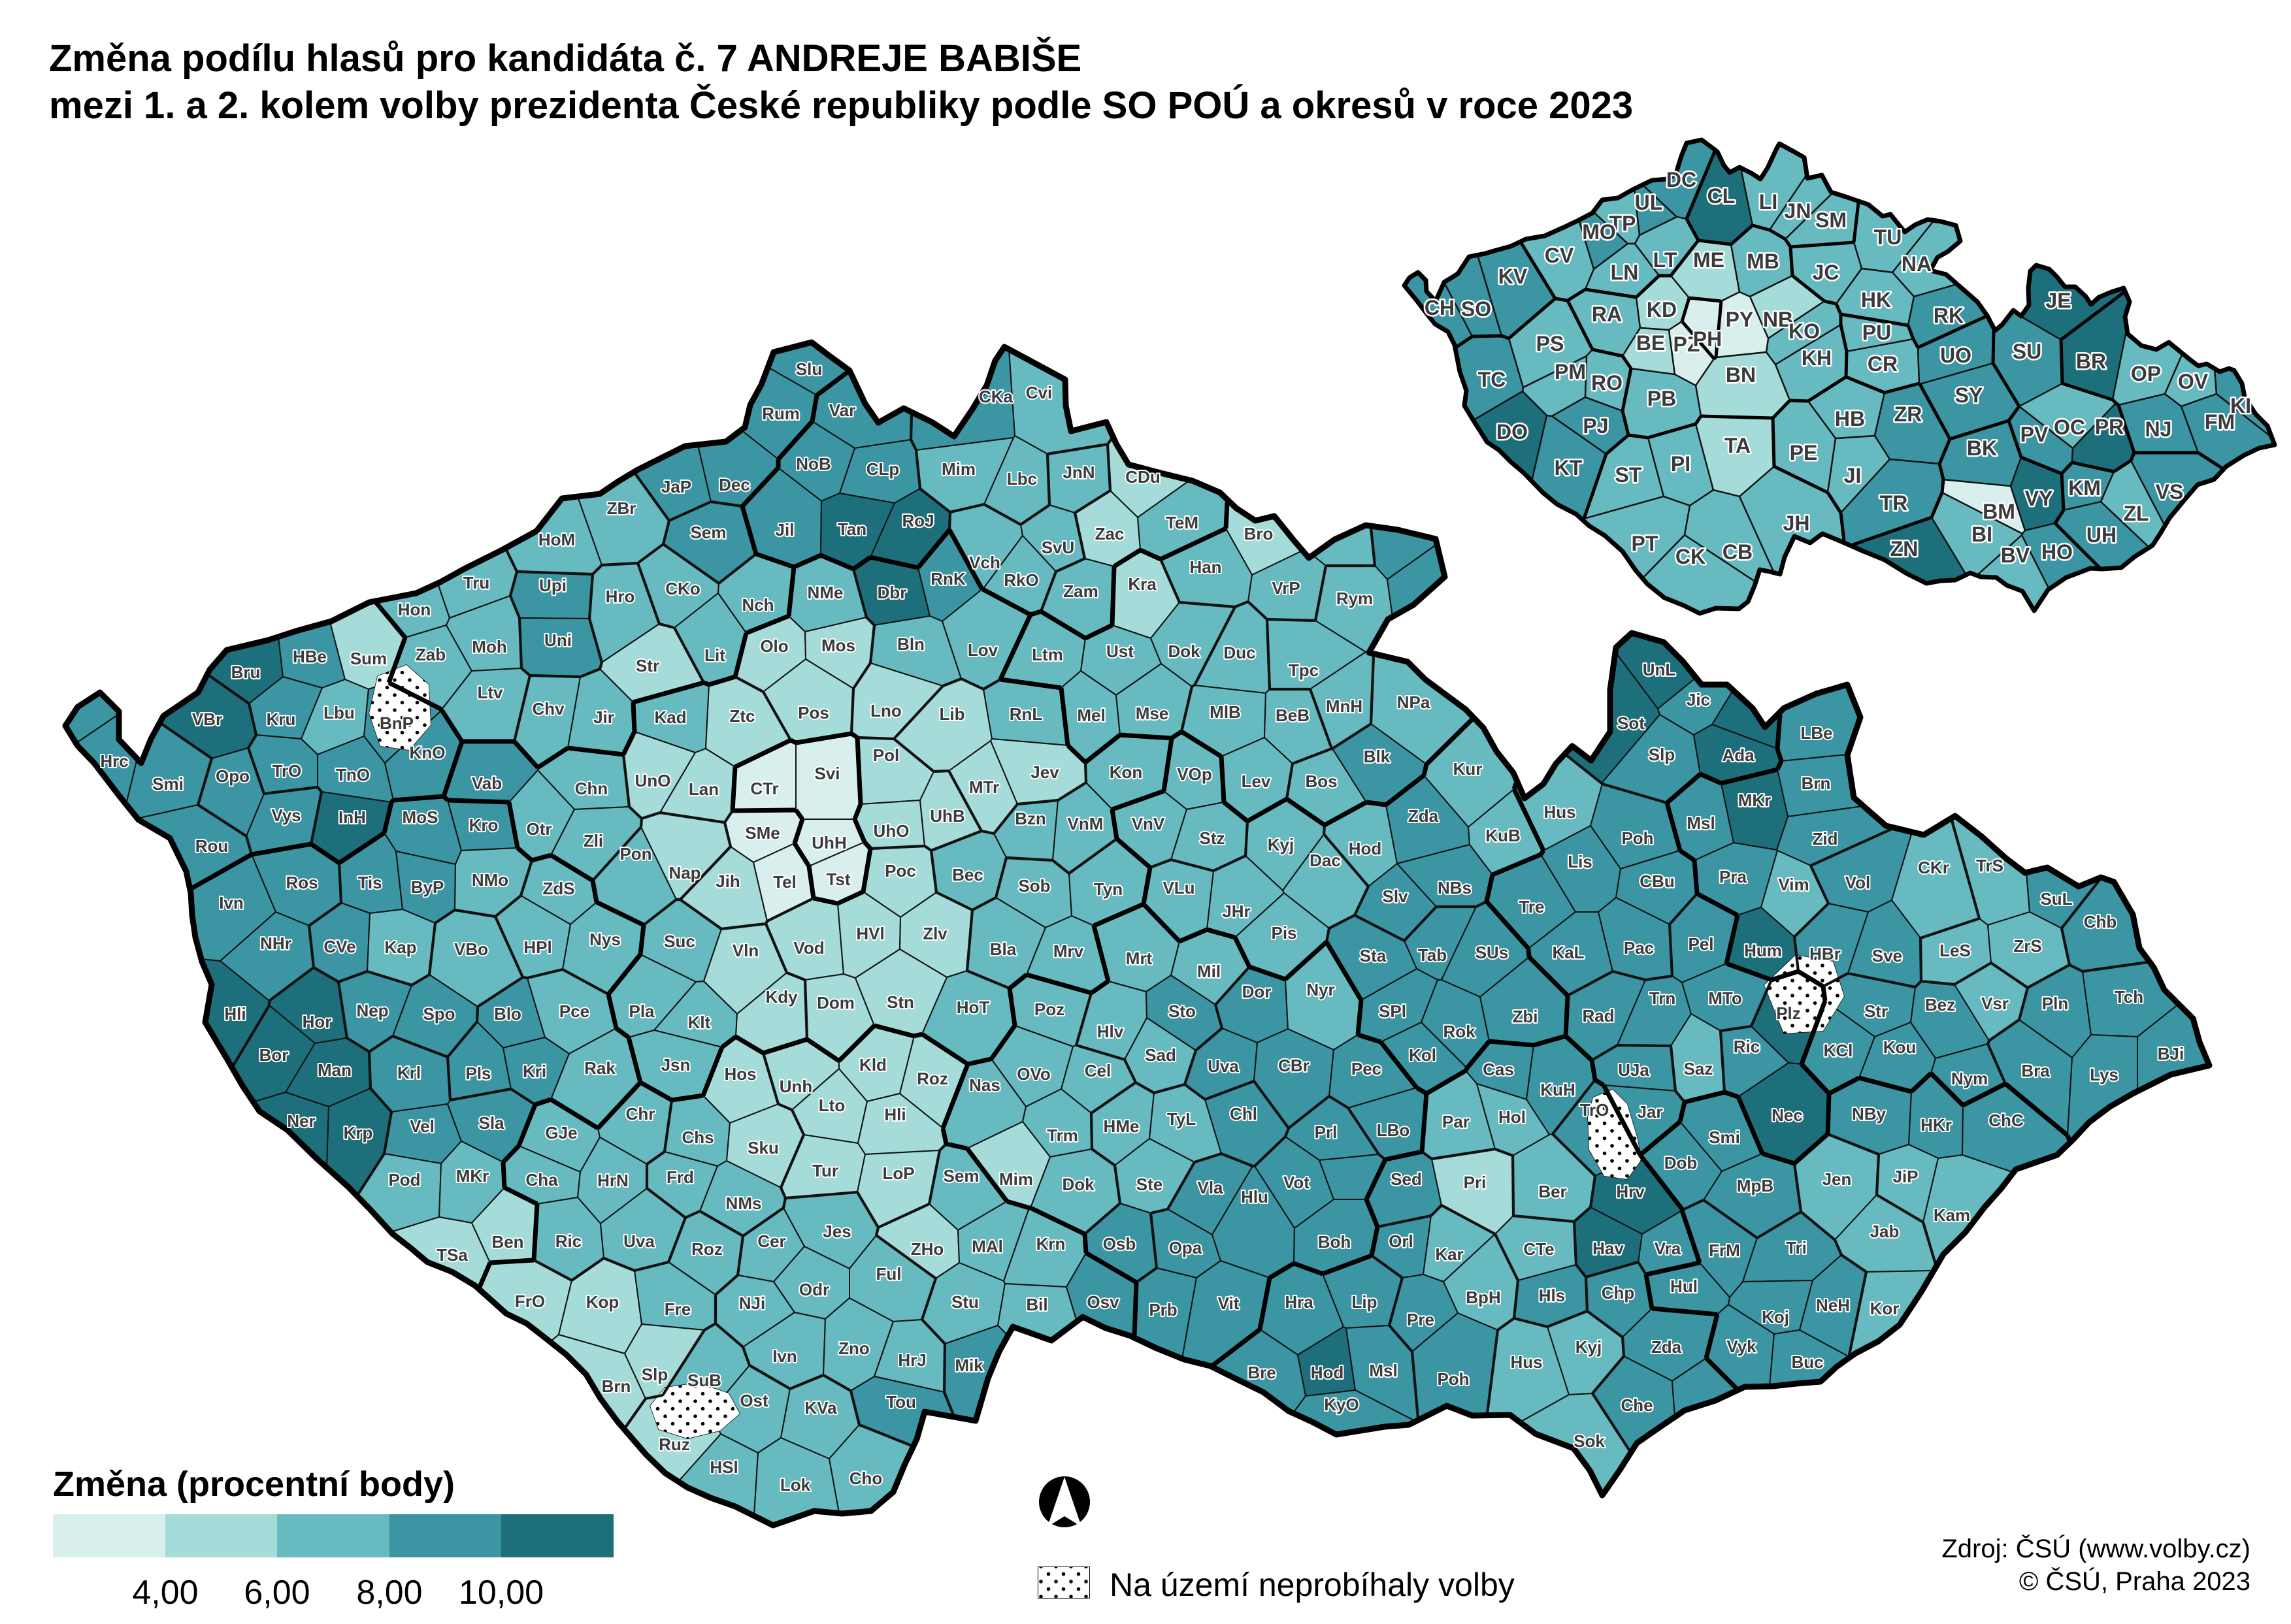 This screenshot has width=2291, height=1624. I want to click on svg-text: Roz, so click(707, 1249).